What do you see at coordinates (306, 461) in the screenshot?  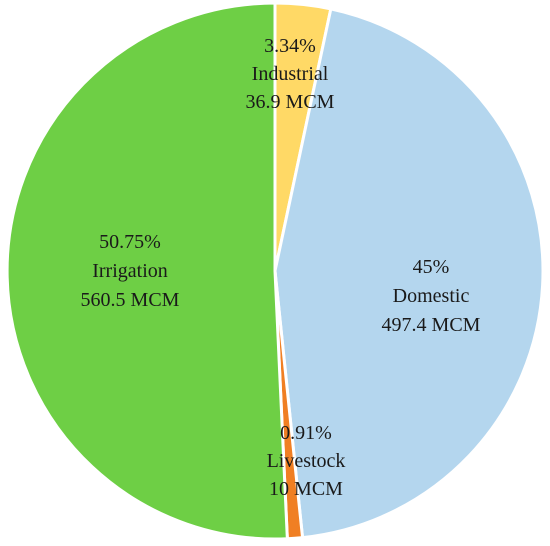 I see `label-livestock-name: Livestock` at bounding box center [306, 461].